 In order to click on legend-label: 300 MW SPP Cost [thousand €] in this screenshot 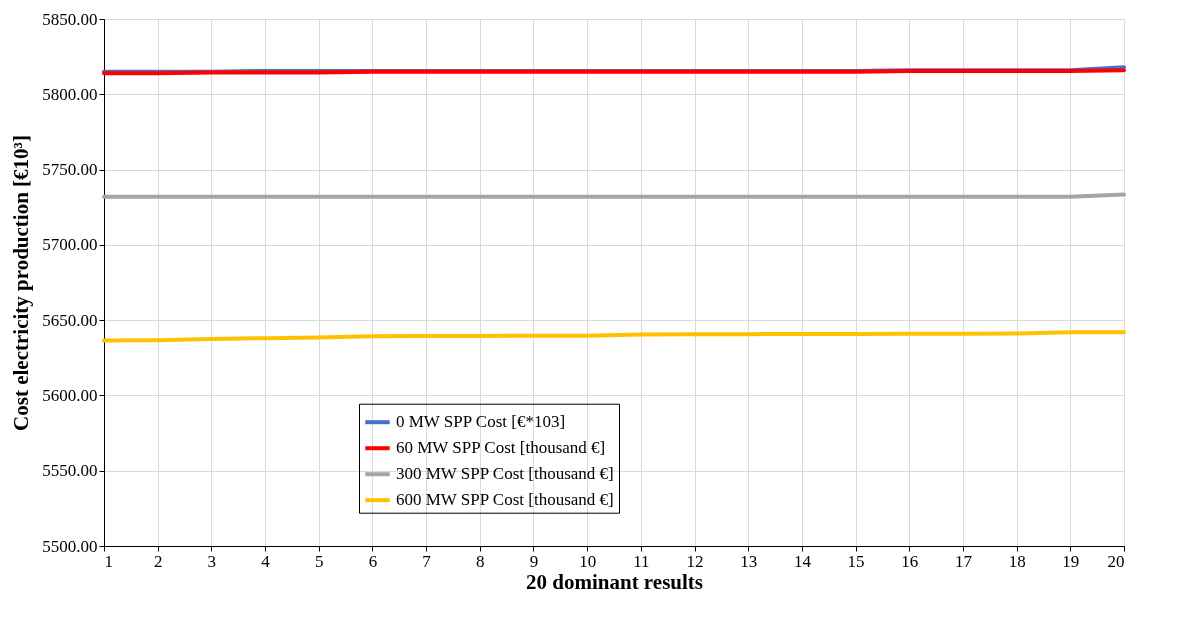, I will do `click(505, 474)`.